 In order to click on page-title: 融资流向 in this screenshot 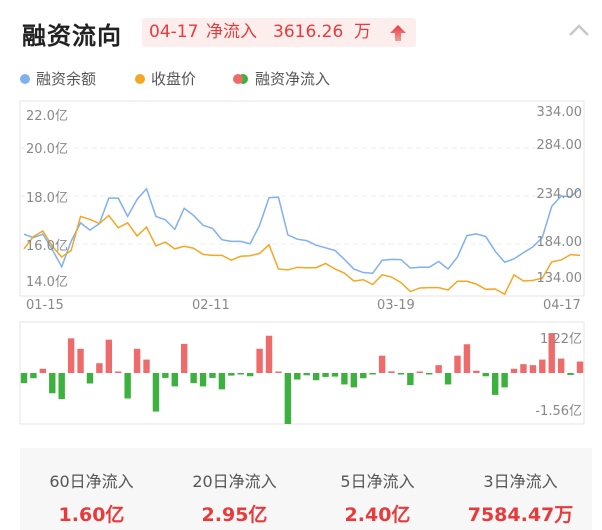, I will do `click(72, 36)`.